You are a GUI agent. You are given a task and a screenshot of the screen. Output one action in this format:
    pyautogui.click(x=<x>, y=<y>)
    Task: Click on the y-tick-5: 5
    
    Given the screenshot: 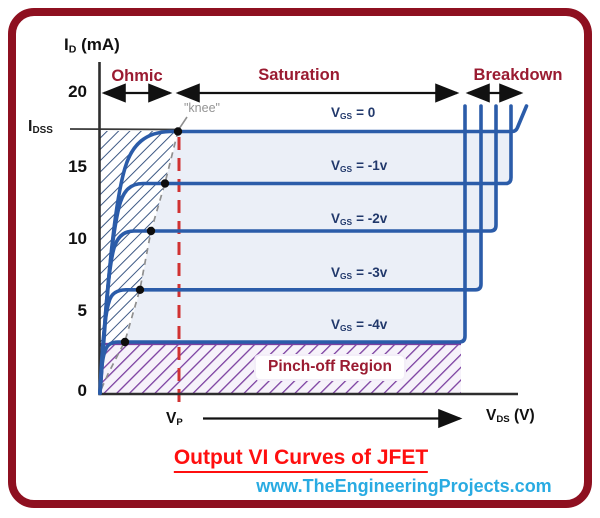 What is the action you would take?
    pyautogui.click(x=82, y=310)
    